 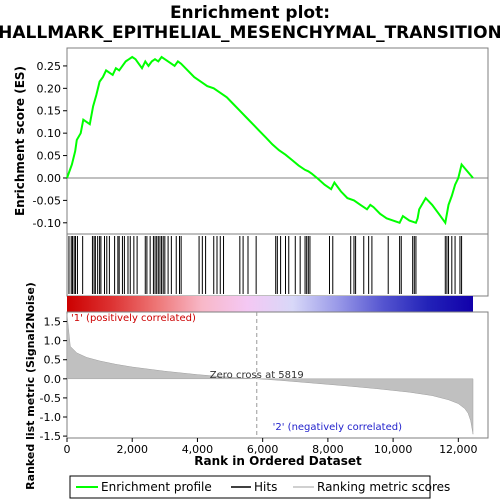 What do you see at coordinates (328, 449) in the screenshot?
I see `x-tick-label: 8,000` at bounding box center [328, 449].